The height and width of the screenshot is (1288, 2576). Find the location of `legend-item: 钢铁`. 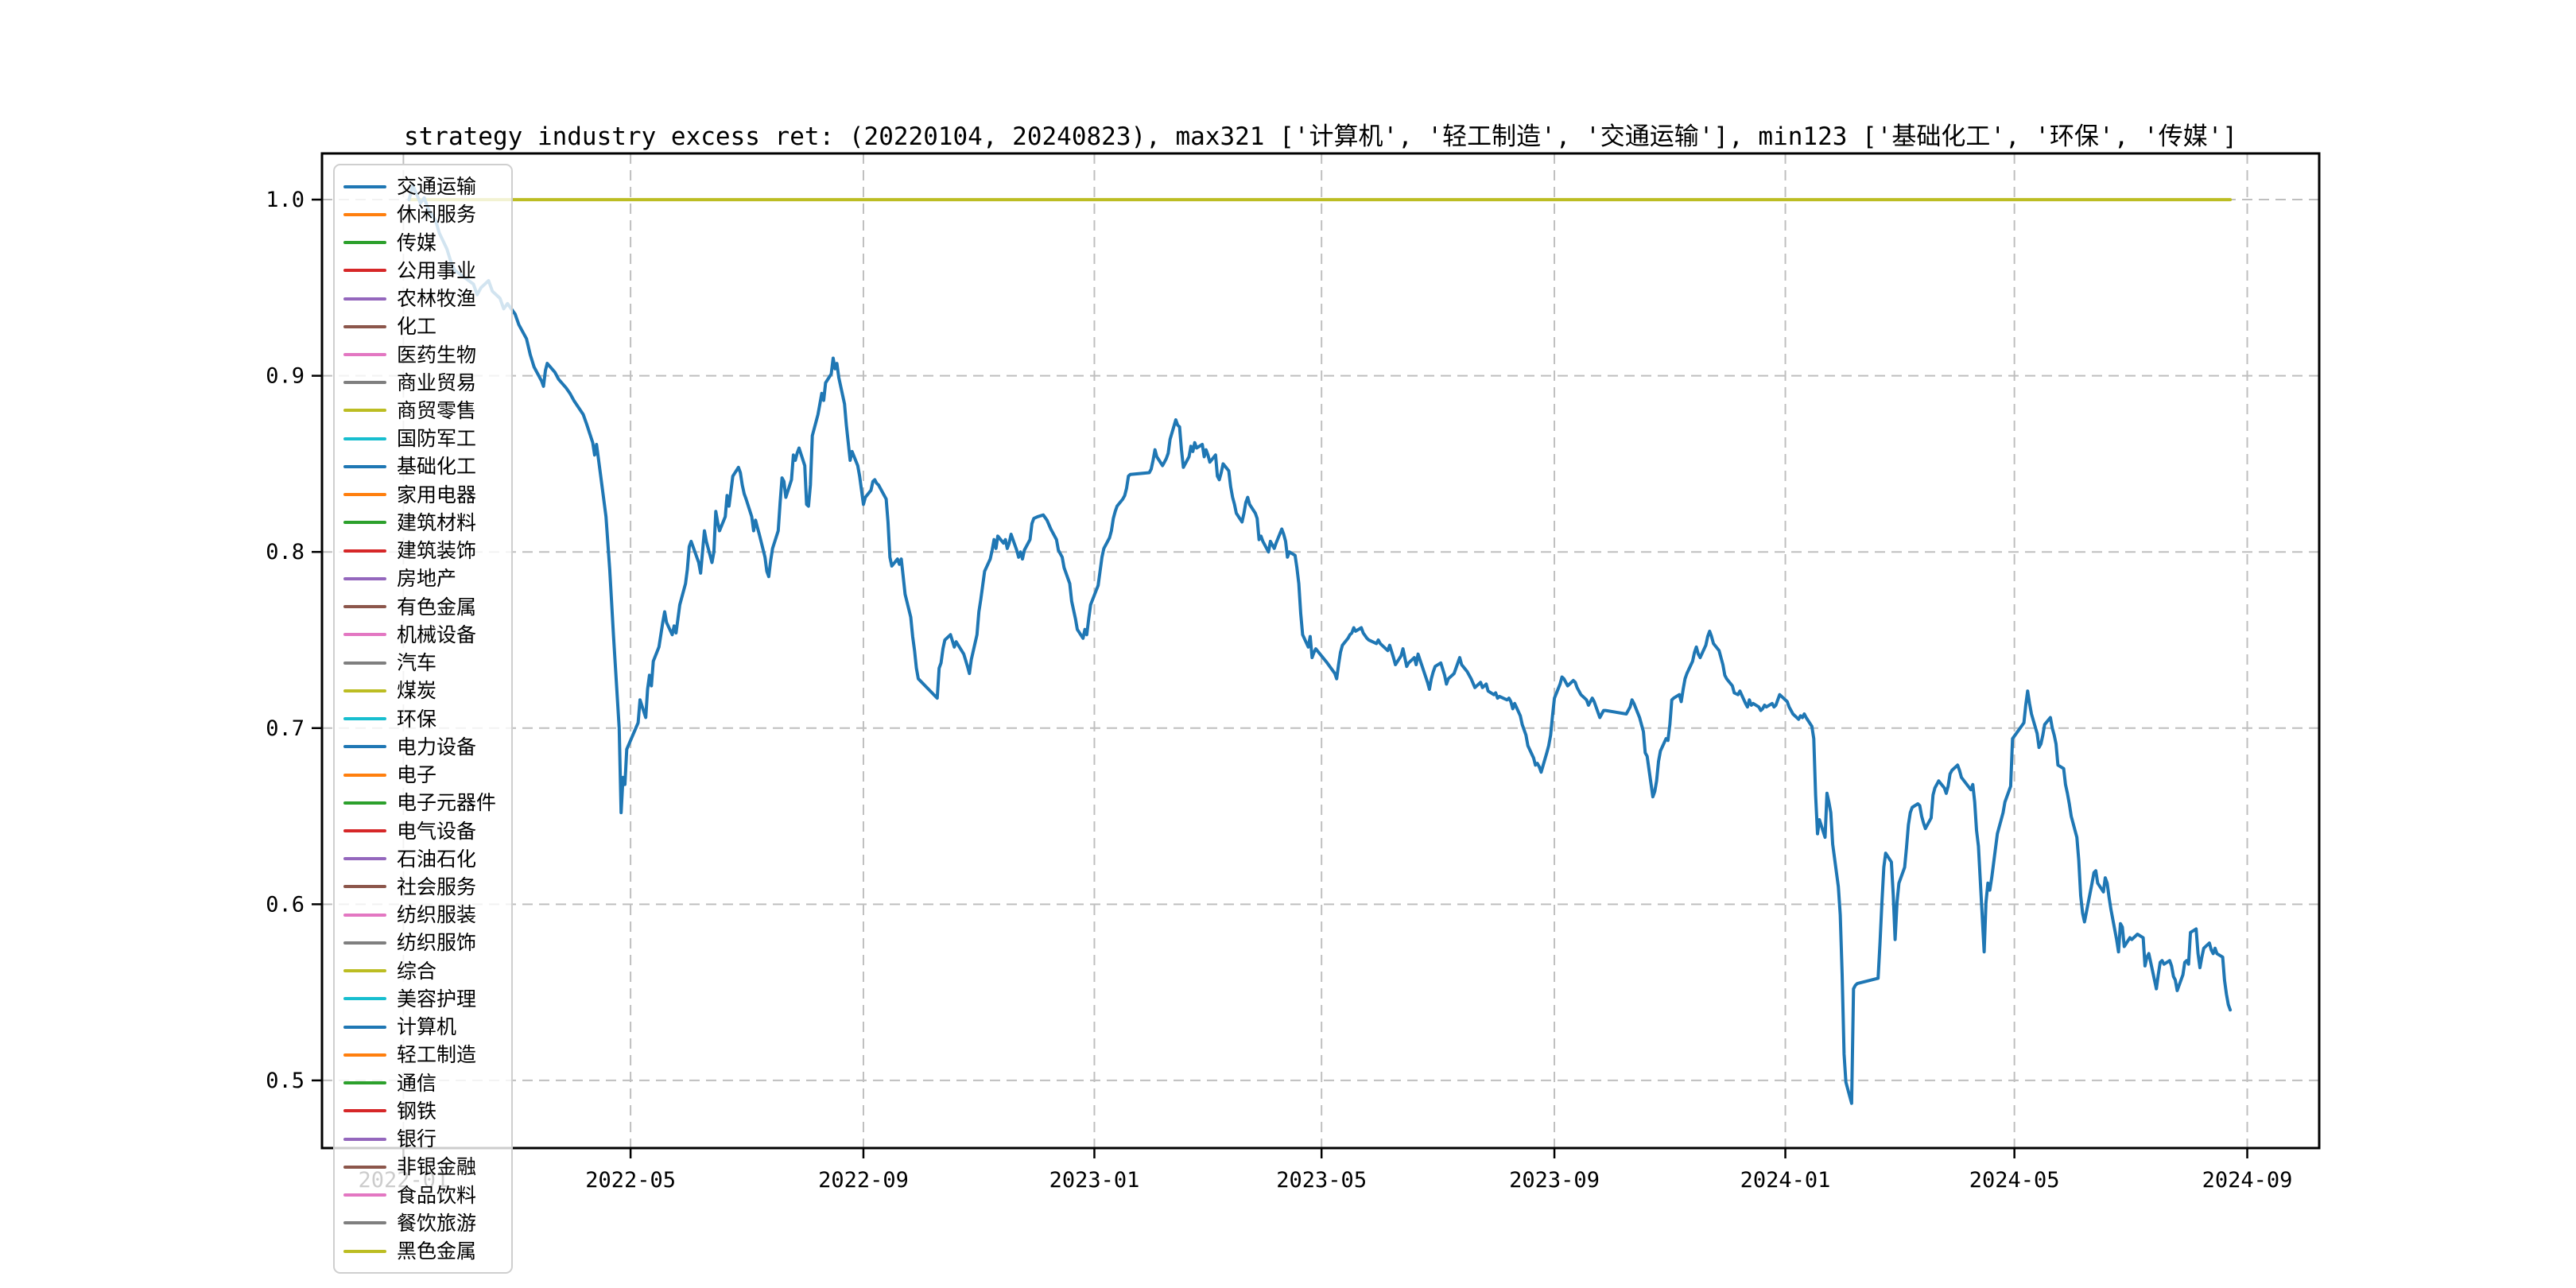

legend-item: 钢铁 is located at coordinates (423, 1111).